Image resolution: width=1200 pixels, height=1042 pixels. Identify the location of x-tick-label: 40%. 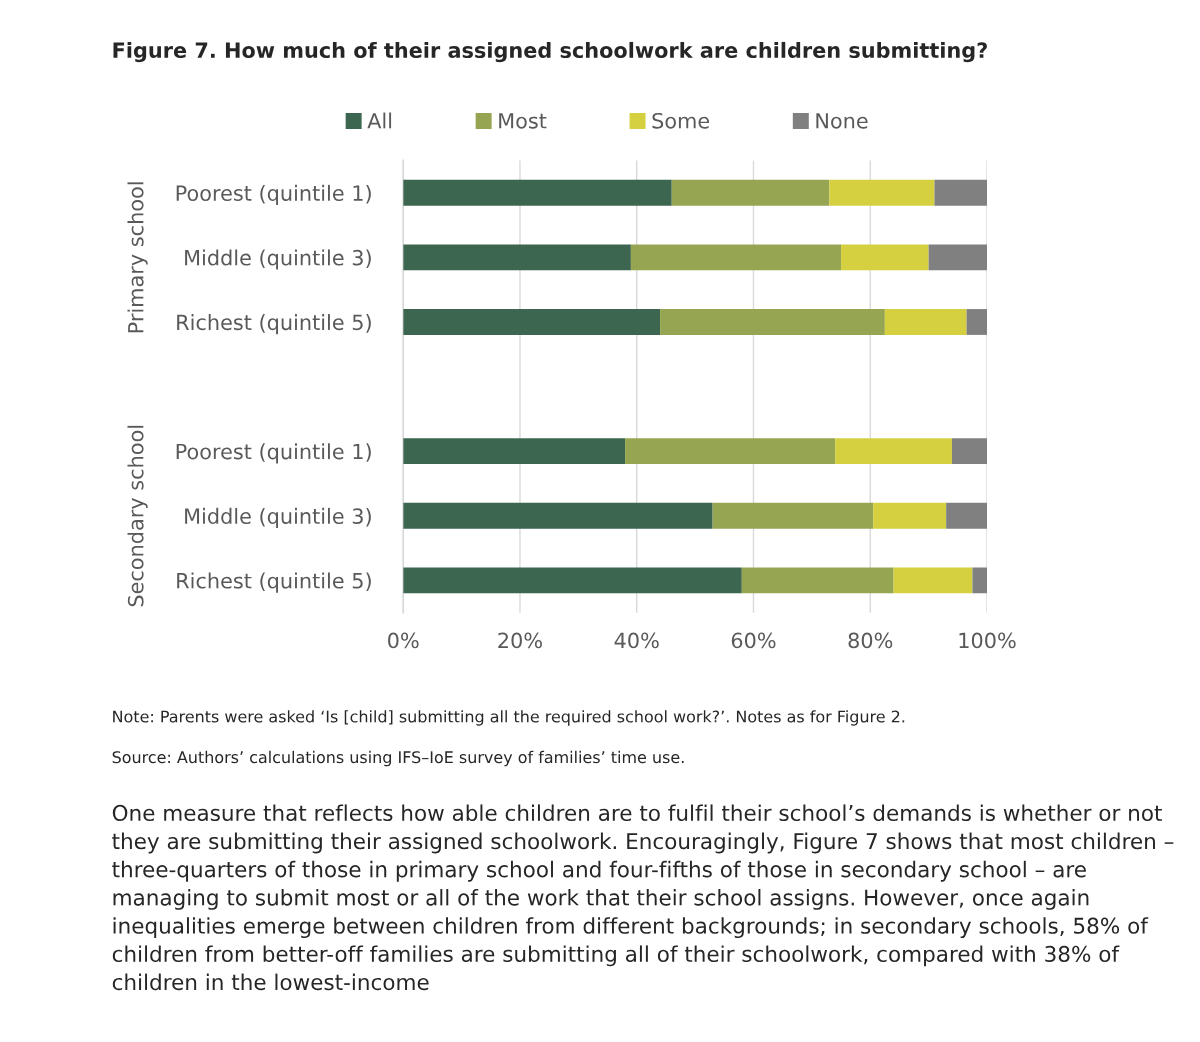
(636, 640).